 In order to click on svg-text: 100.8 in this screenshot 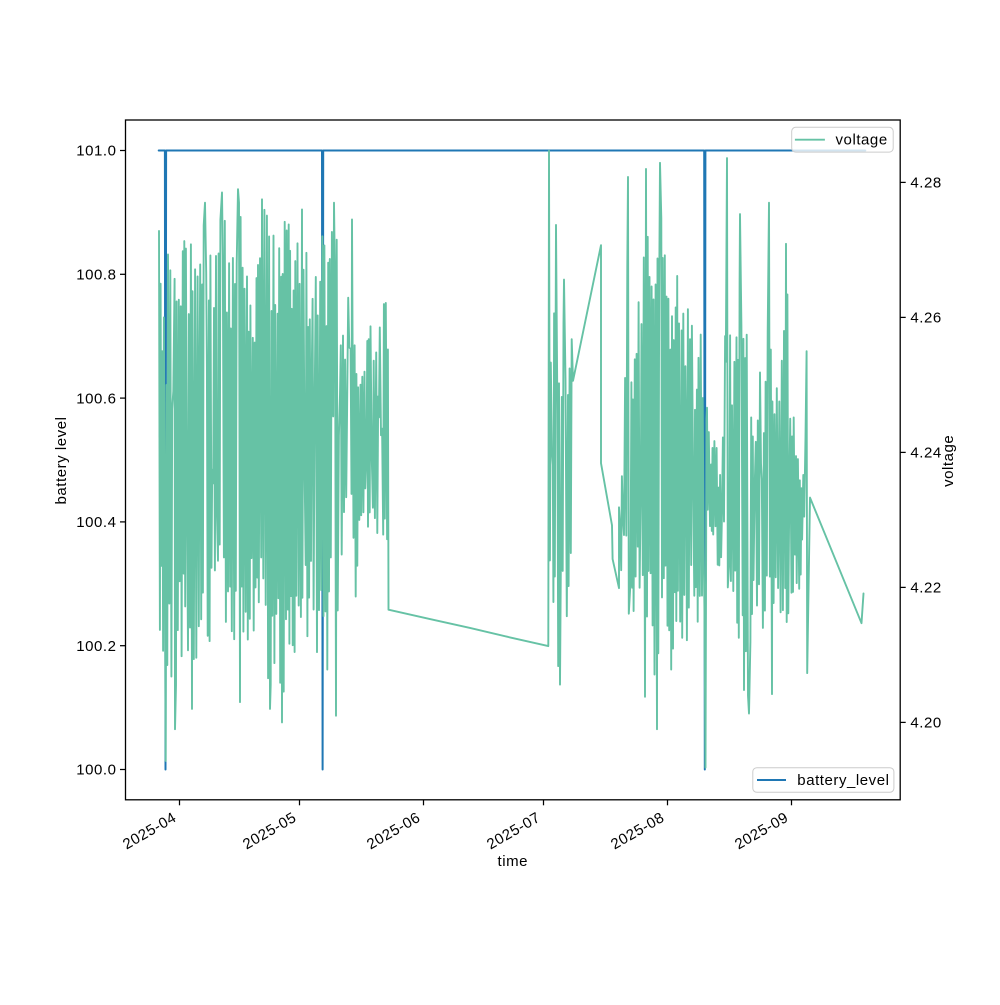, I will do `click(96, 275)`.